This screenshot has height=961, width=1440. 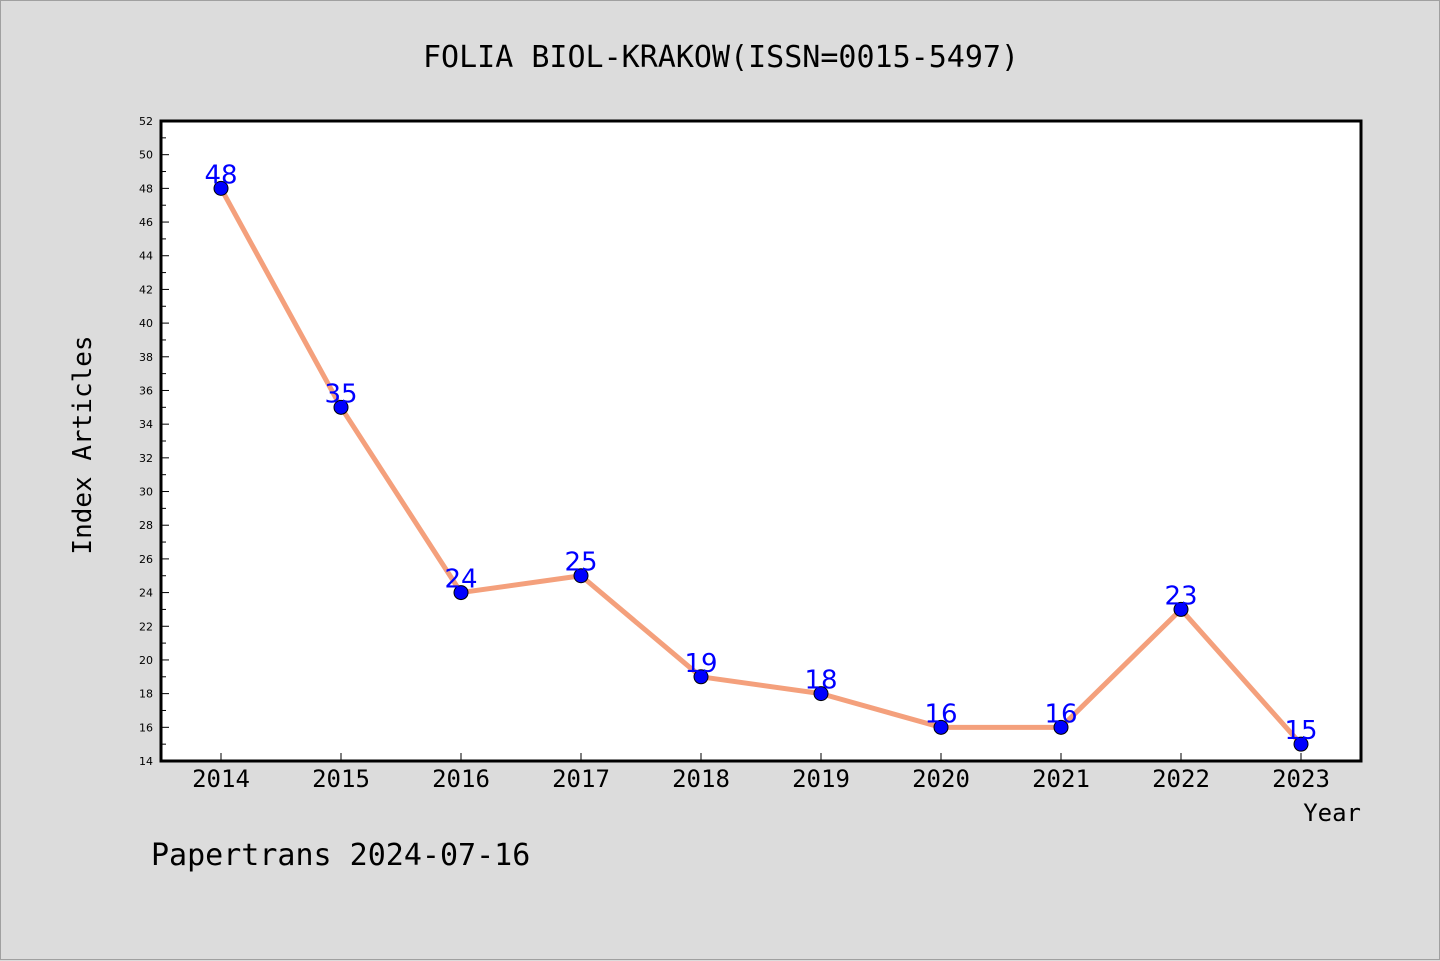 What do you see at coordinates (146, 390) in the screenshot?
I see `y-tick-label: 36` at bounding box center [146, 390].